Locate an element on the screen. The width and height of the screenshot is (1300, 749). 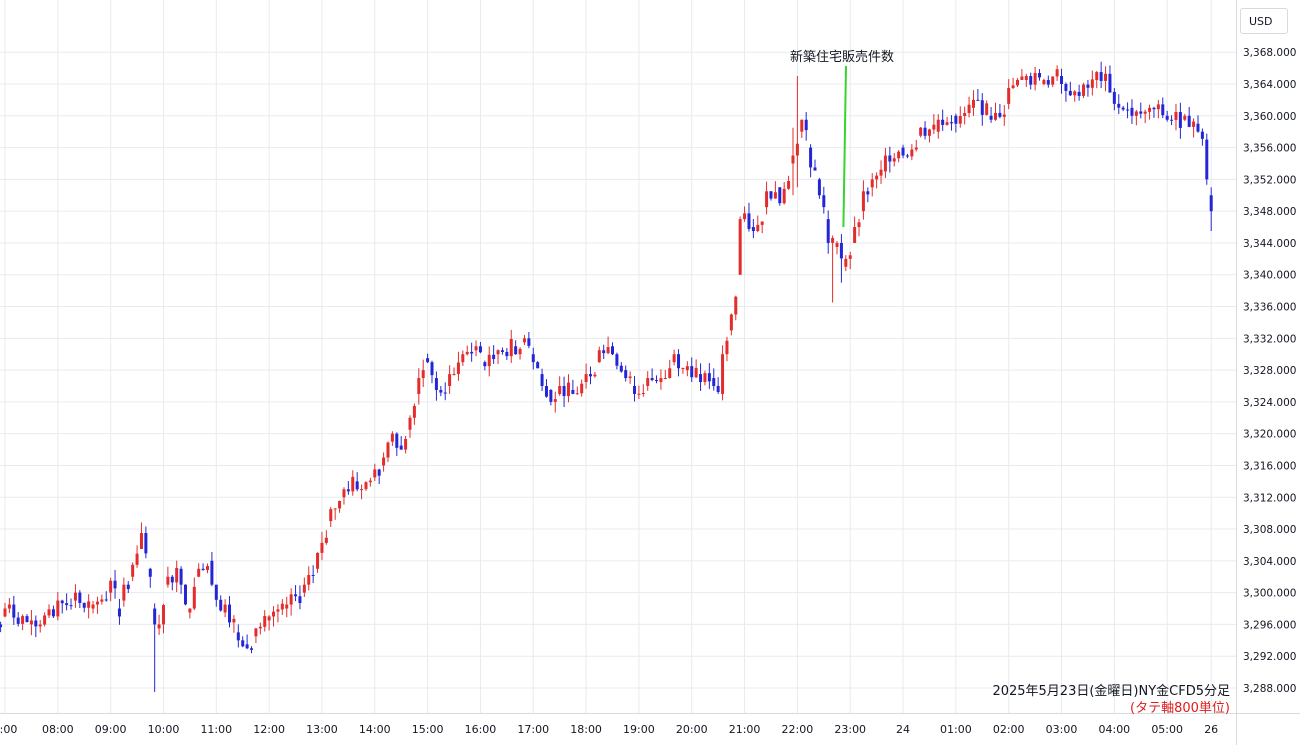
y-tick-label: 3,352.000 is located at coordinates (1269, 180).